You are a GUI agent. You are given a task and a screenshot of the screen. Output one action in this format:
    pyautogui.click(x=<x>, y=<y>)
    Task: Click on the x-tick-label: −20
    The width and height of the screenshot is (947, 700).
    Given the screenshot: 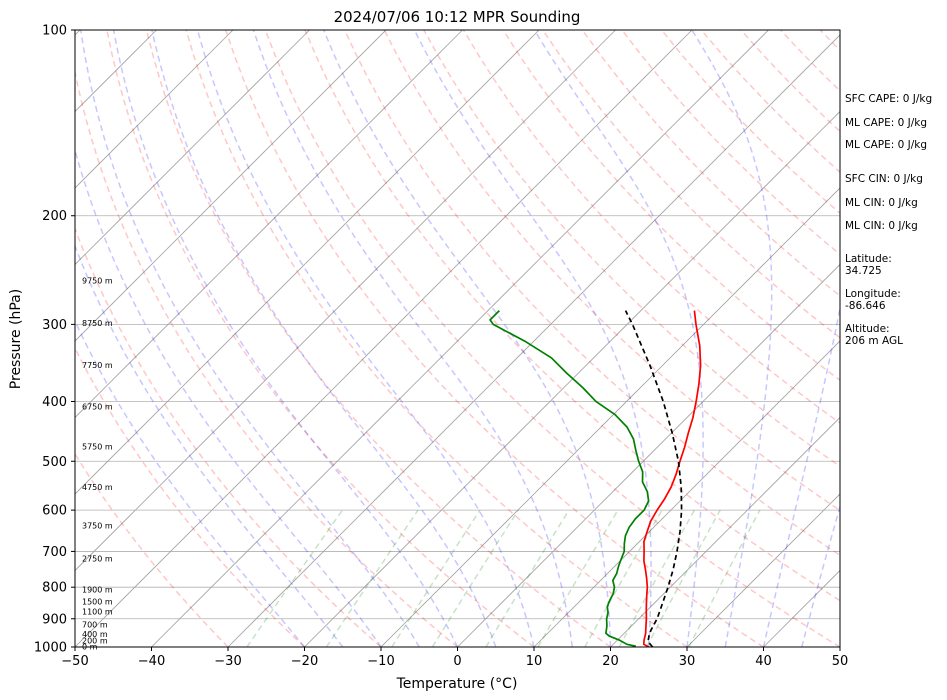 What is the action you would take?
    pyautogui.click(x=304, y=661)
    